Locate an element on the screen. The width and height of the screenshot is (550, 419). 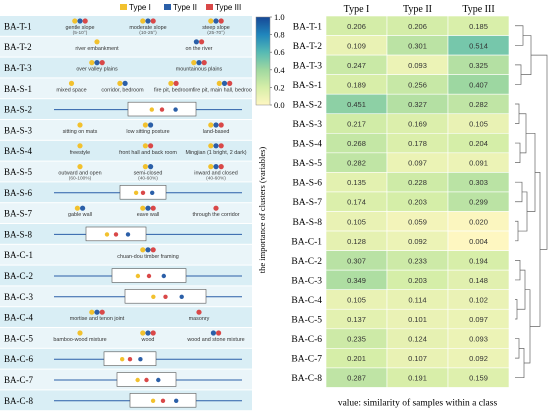
colorbar-tick-label: 0.8 is located at coordinates (279, 35).